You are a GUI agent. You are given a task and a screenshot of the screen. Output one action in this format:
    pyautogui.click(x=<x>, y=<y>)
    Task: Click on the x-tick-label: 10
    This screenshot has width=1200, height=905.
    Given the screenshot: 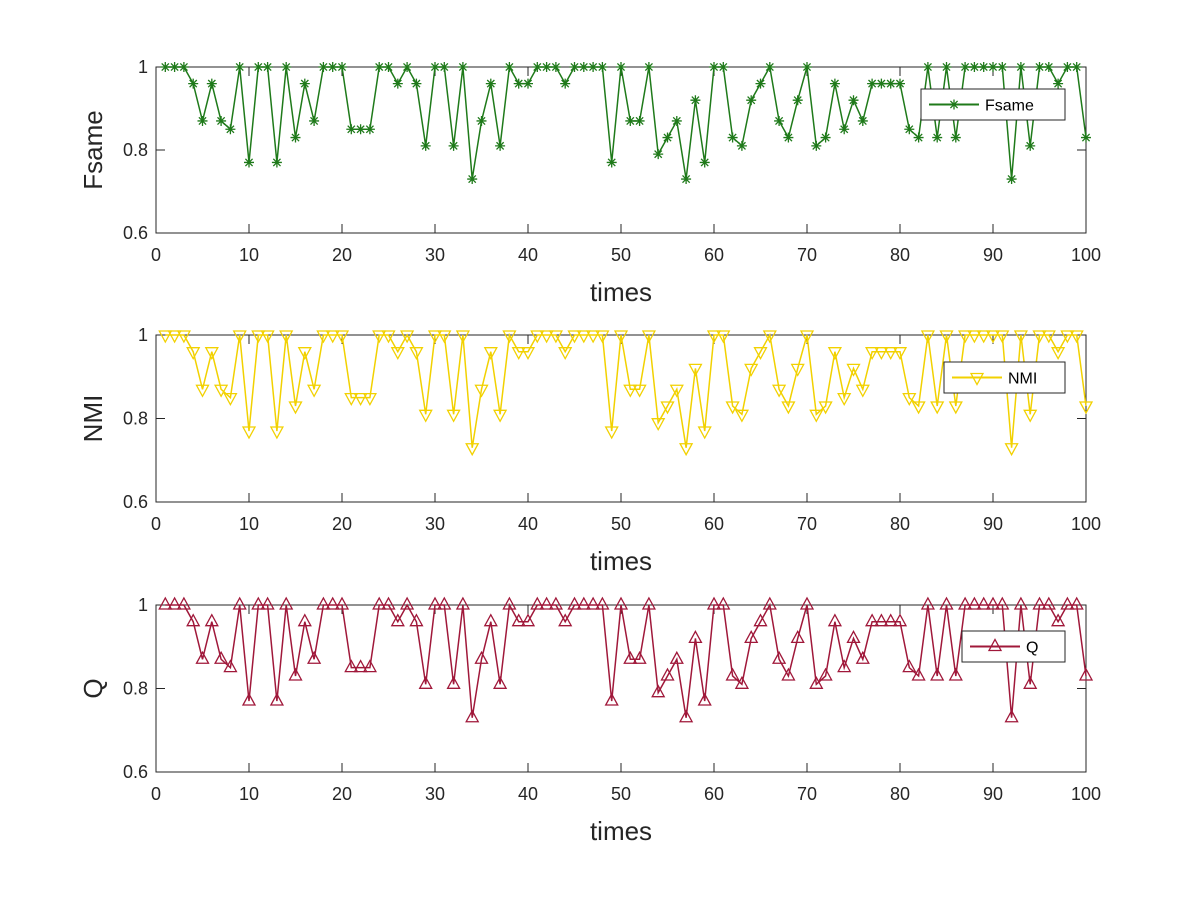 What is the action you would take?
    pyautogui.click(x=249, y=255)
    